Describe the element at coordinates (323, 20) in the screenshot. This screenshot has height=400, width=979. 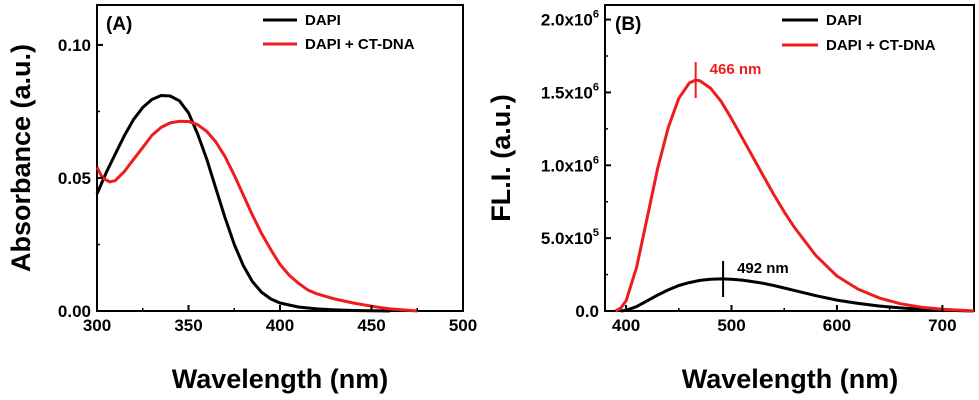
I see `panel-a-legend-label-dapi: DAPI` at that location.